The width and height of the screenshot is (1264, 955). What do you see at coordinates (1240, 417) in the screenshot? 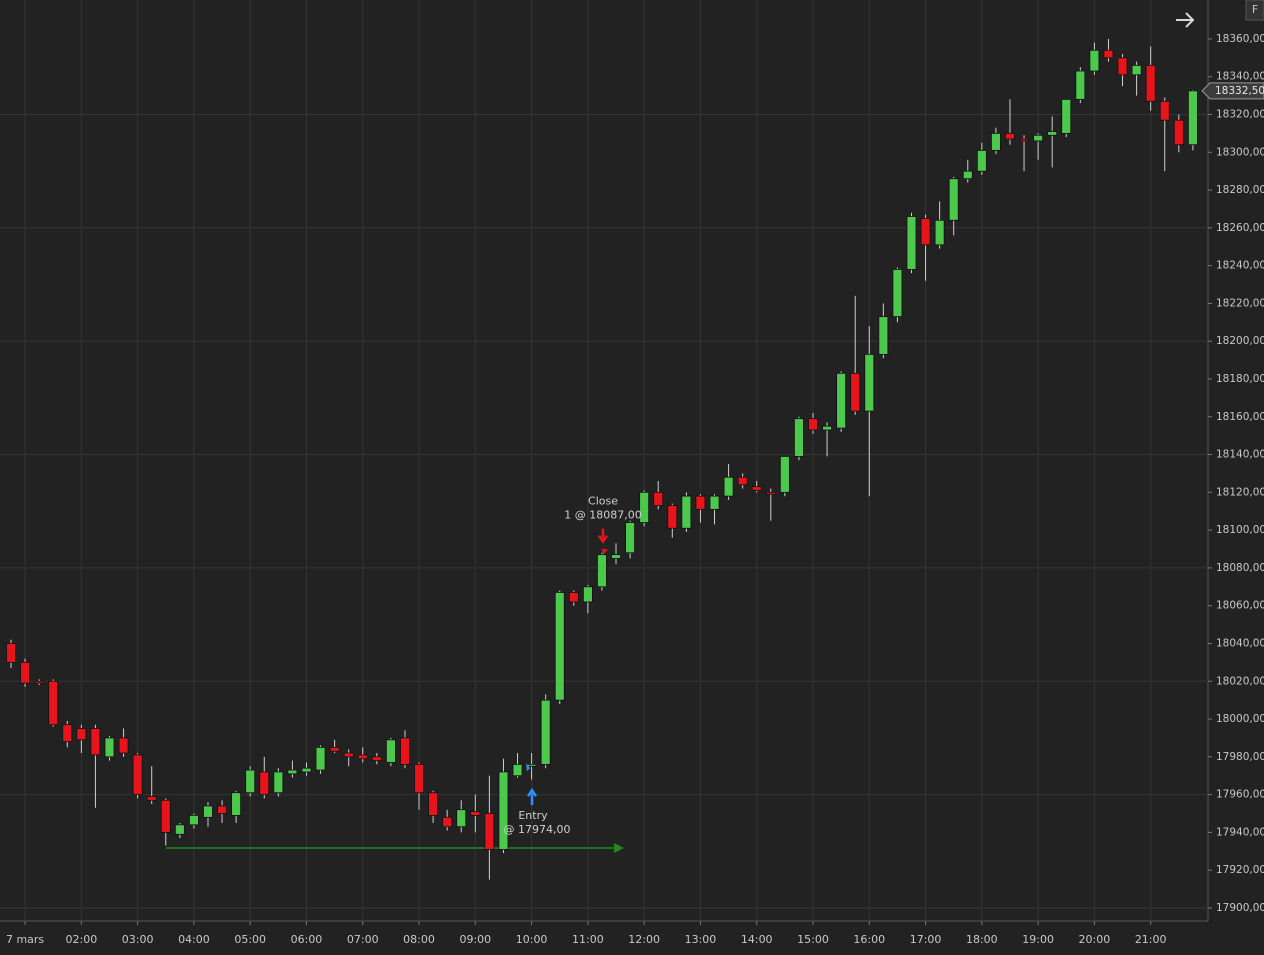
I see `y-tick-label: 18160,00` at bounding box center [1240, 417].